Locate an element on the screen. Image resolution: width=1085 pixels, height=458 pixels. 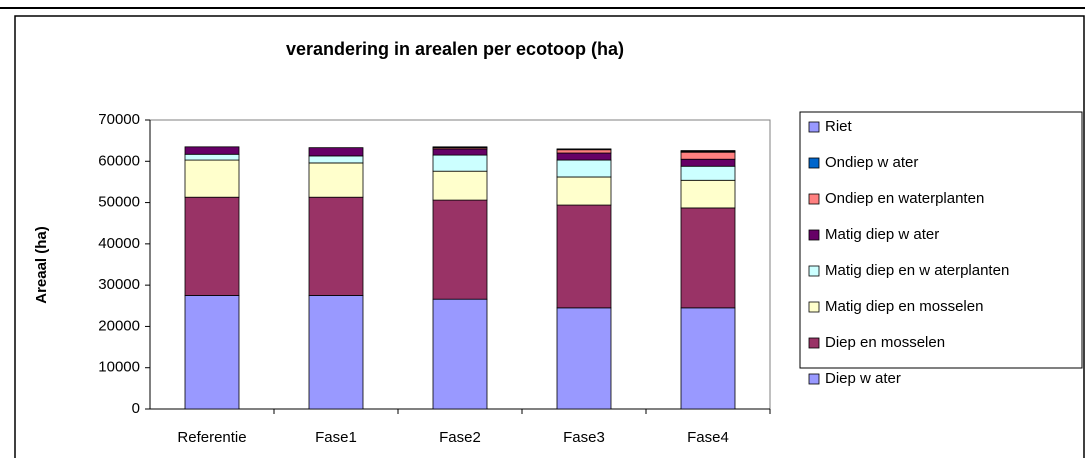
y-tick-label: 70000 is located at coordinates (119, 119).